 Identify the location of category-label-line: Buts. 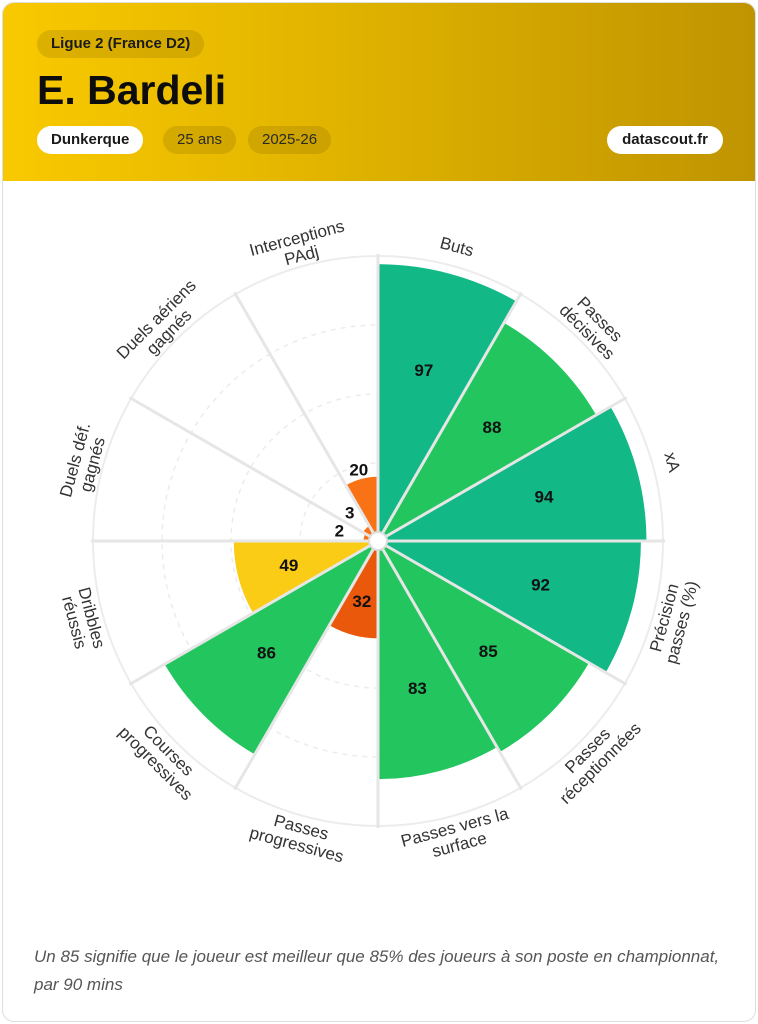
(457, 246).